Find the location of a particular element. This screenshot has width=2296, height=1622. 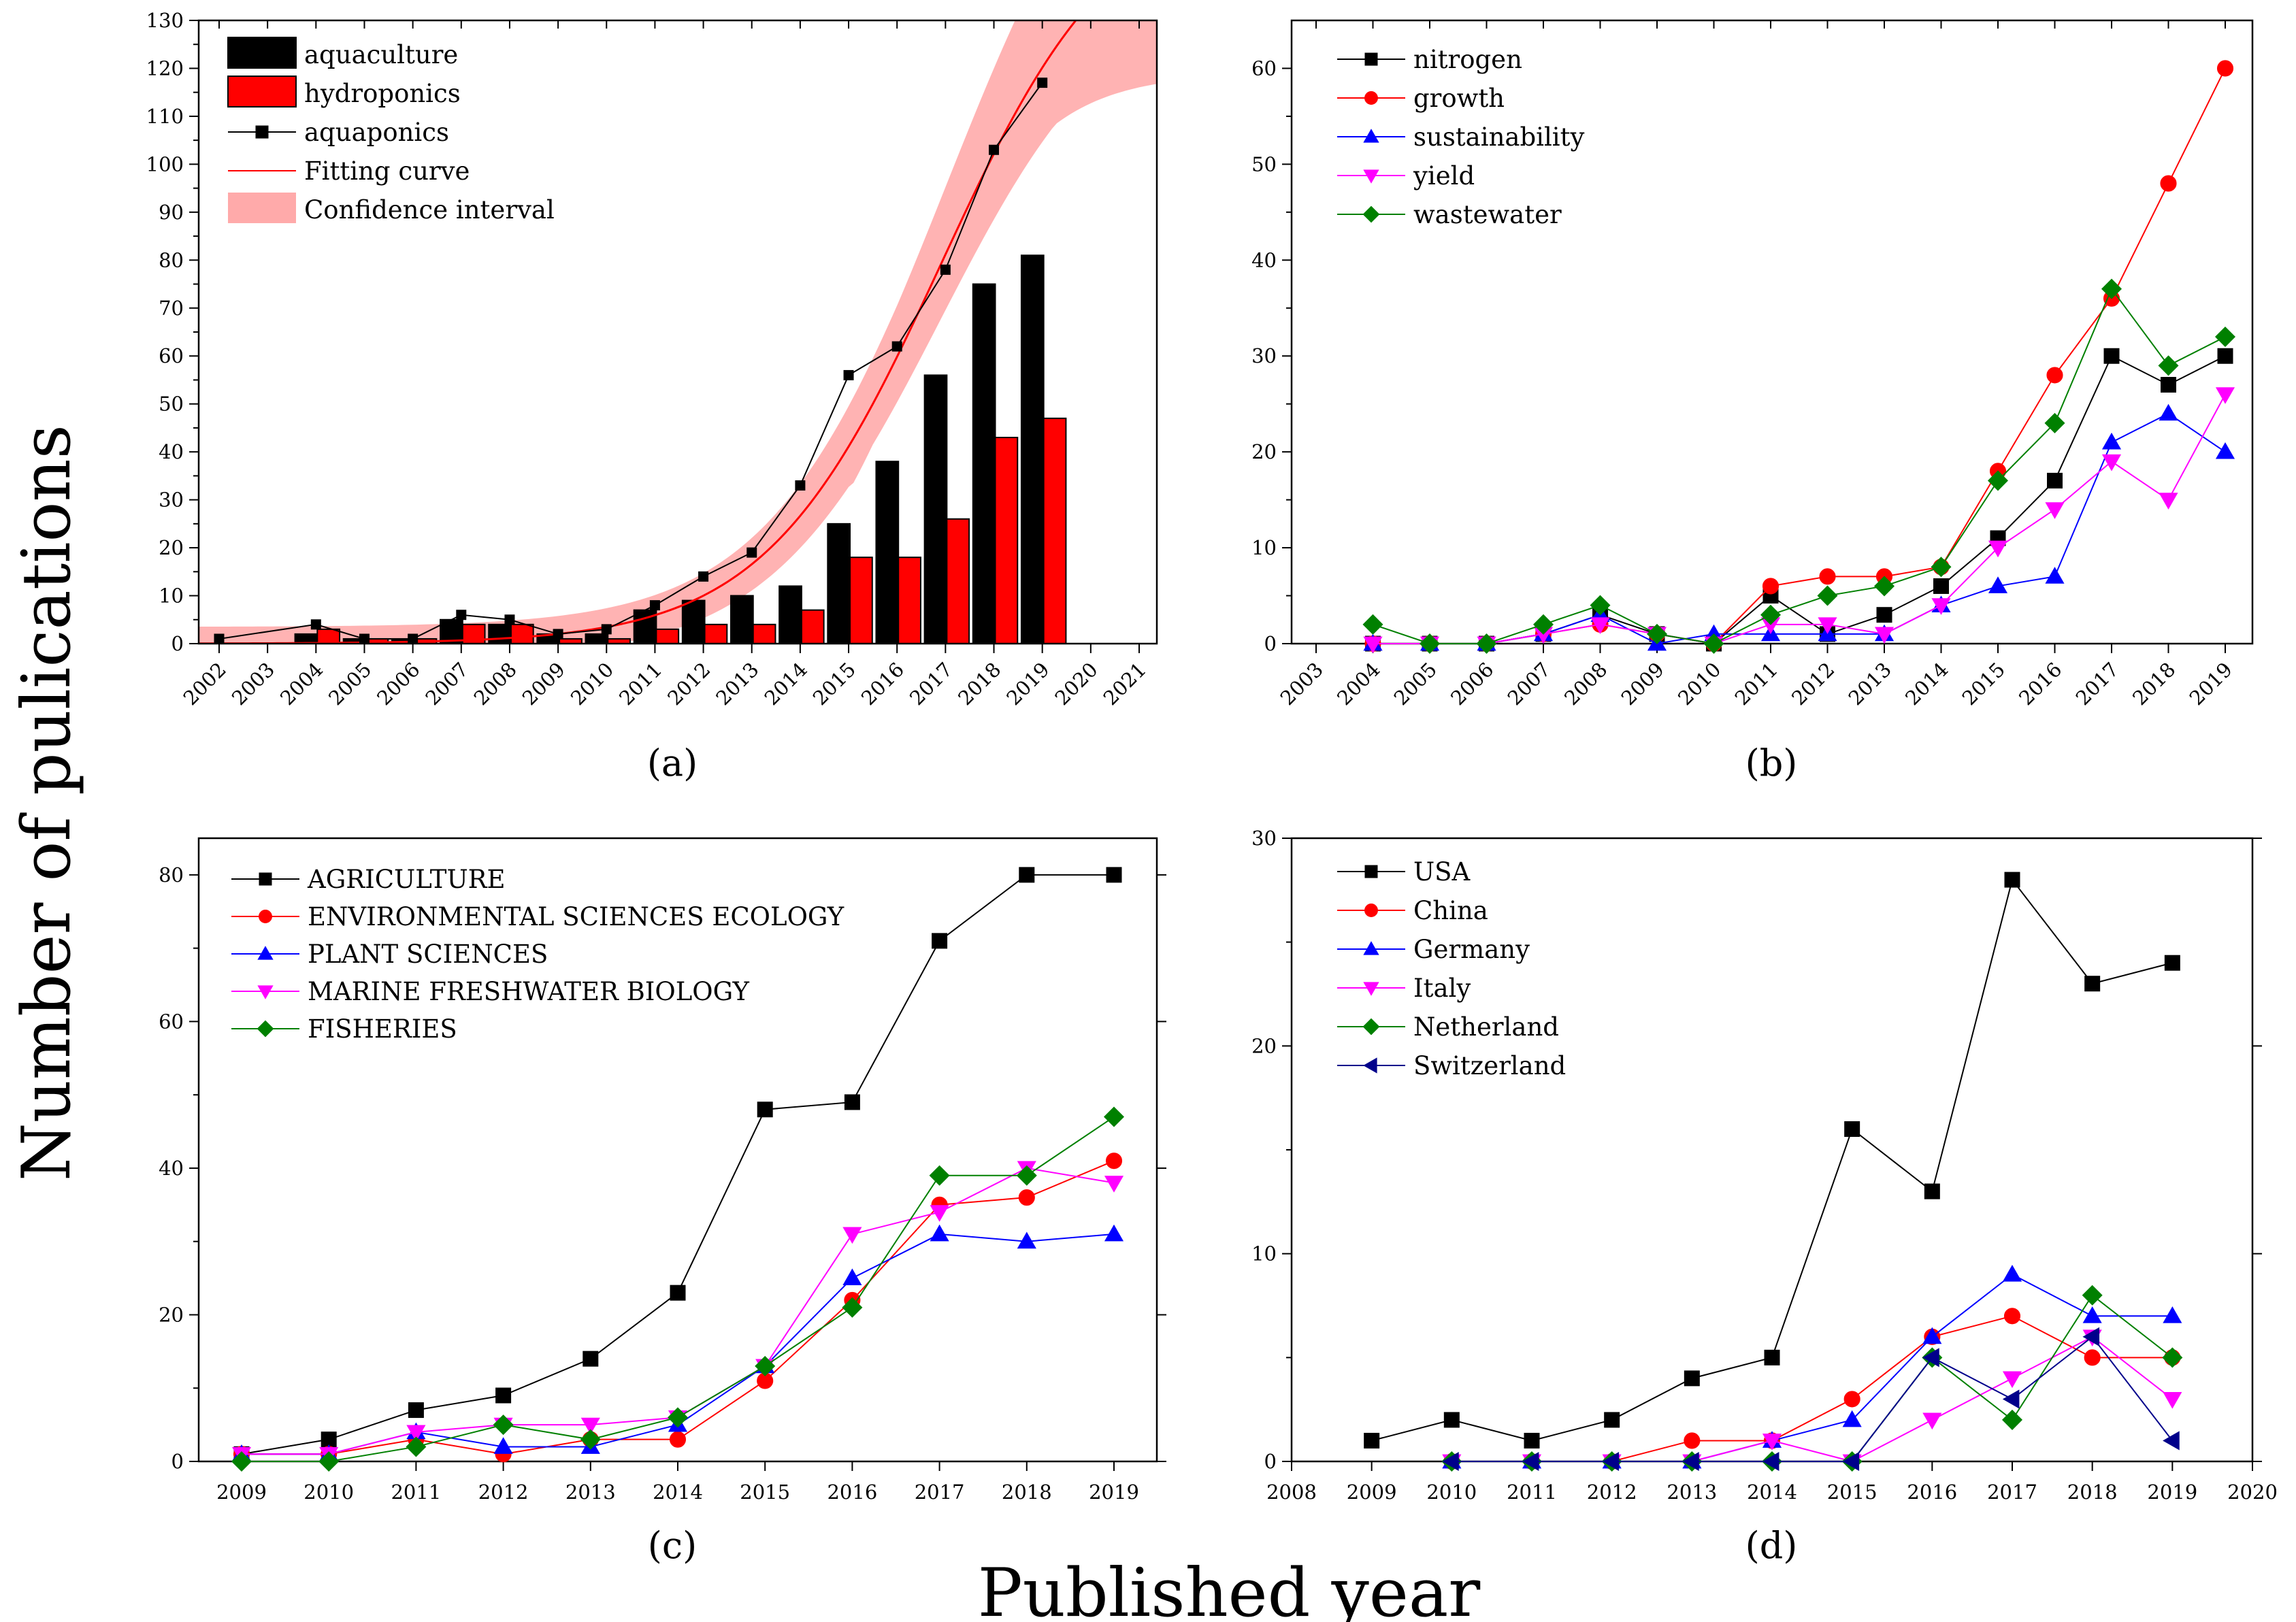

legend-marine-freshwater-biology-marker is located at coordinates (265, 992).